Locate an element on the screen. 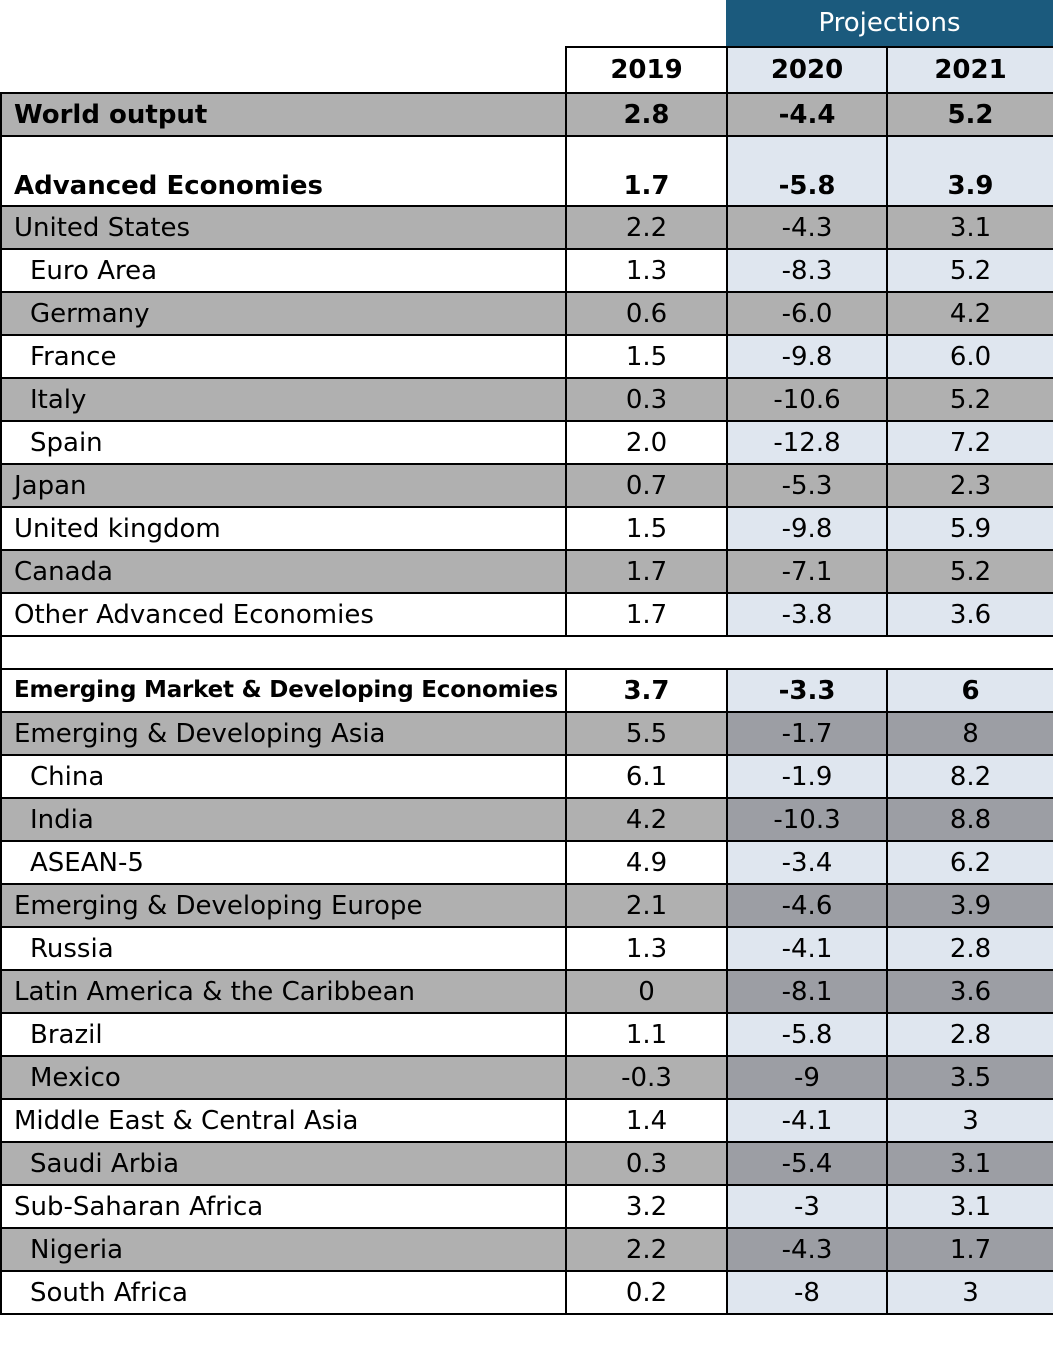  cell-2020: -3.3 is located at coordinates (807, 690).